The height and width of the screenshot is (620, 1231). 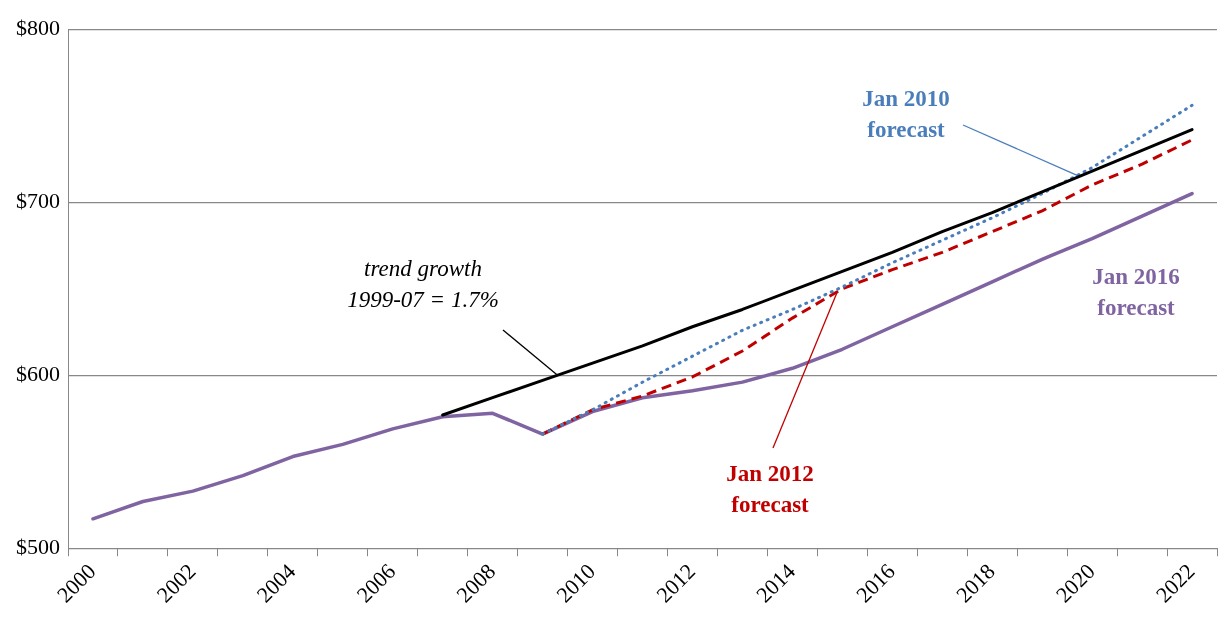 What do you see at coordinates (38, 27) in the screenshot?
I see `y-tick-label: $800` at bounding box center [38, 27].